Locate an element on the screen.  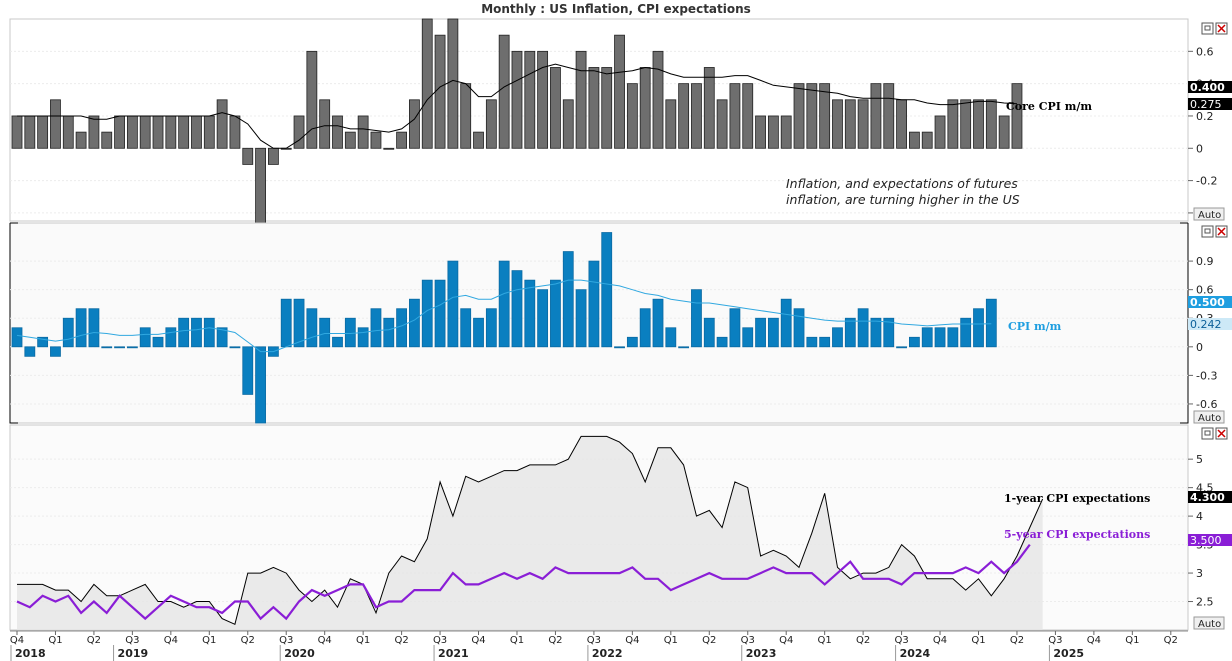
cpi-y-axis: 0.90.60.30-0.3-0.6 is located at coordinates (1202, 333).